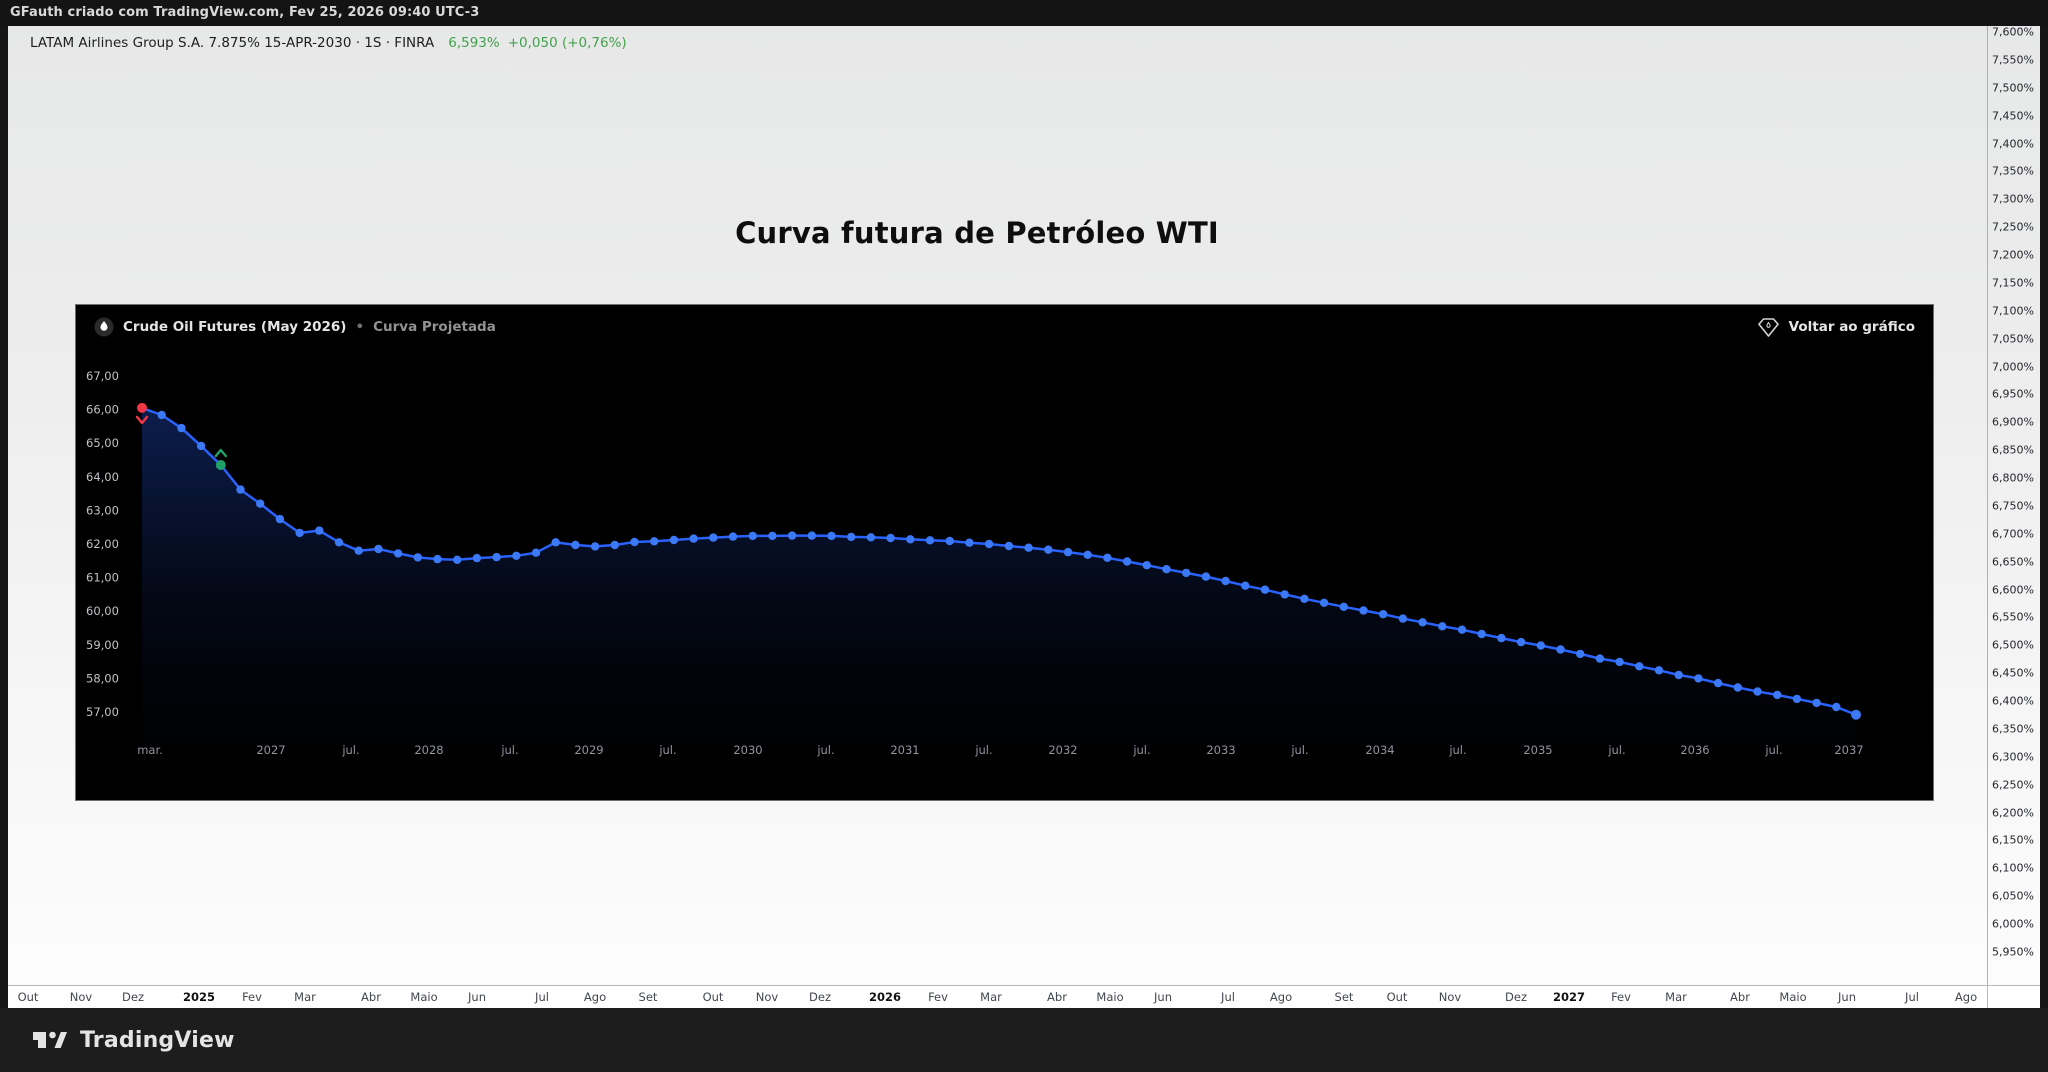 The image size is (2048, 1072). What do you see at coordinates (2013, 116) in the screenshot?
I see `price-scale-tick: 7,450%` at bounding box center [2013, 116].